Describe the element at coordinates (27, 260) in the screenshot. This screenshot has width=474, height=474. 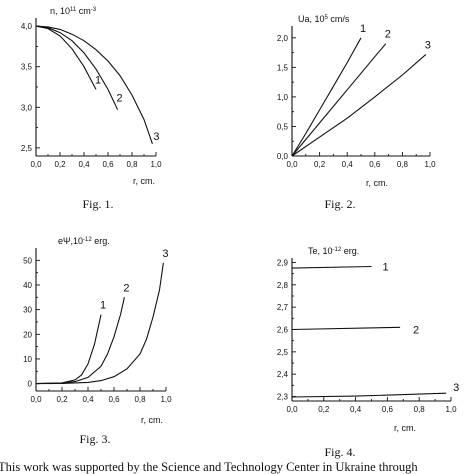
I see `y-tick-label: 50` at that location.